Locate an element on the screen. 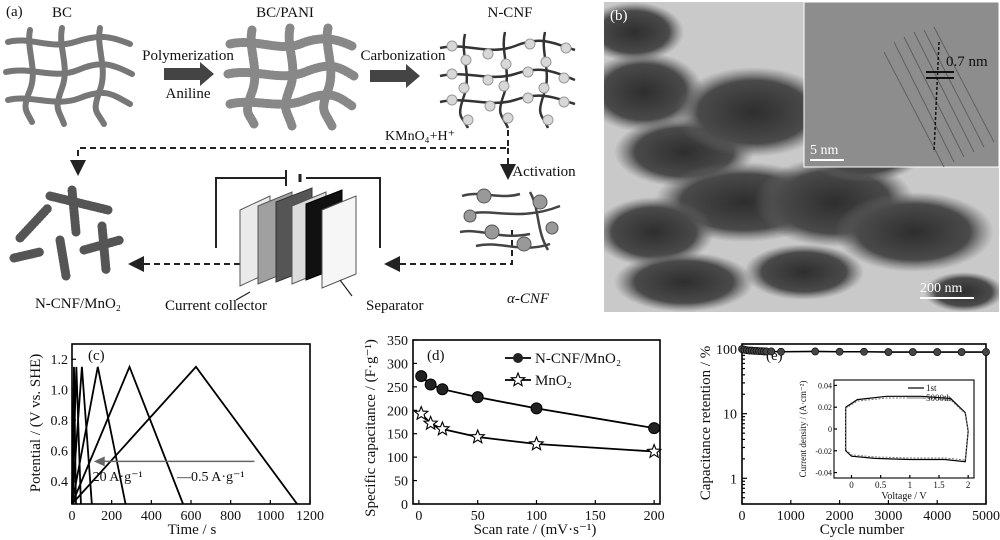 This screenshot has width=1000, height=540. chart-c-annotation-low-rate: —0.5 A·g⁻¹ is located at coordinates (210, 477).